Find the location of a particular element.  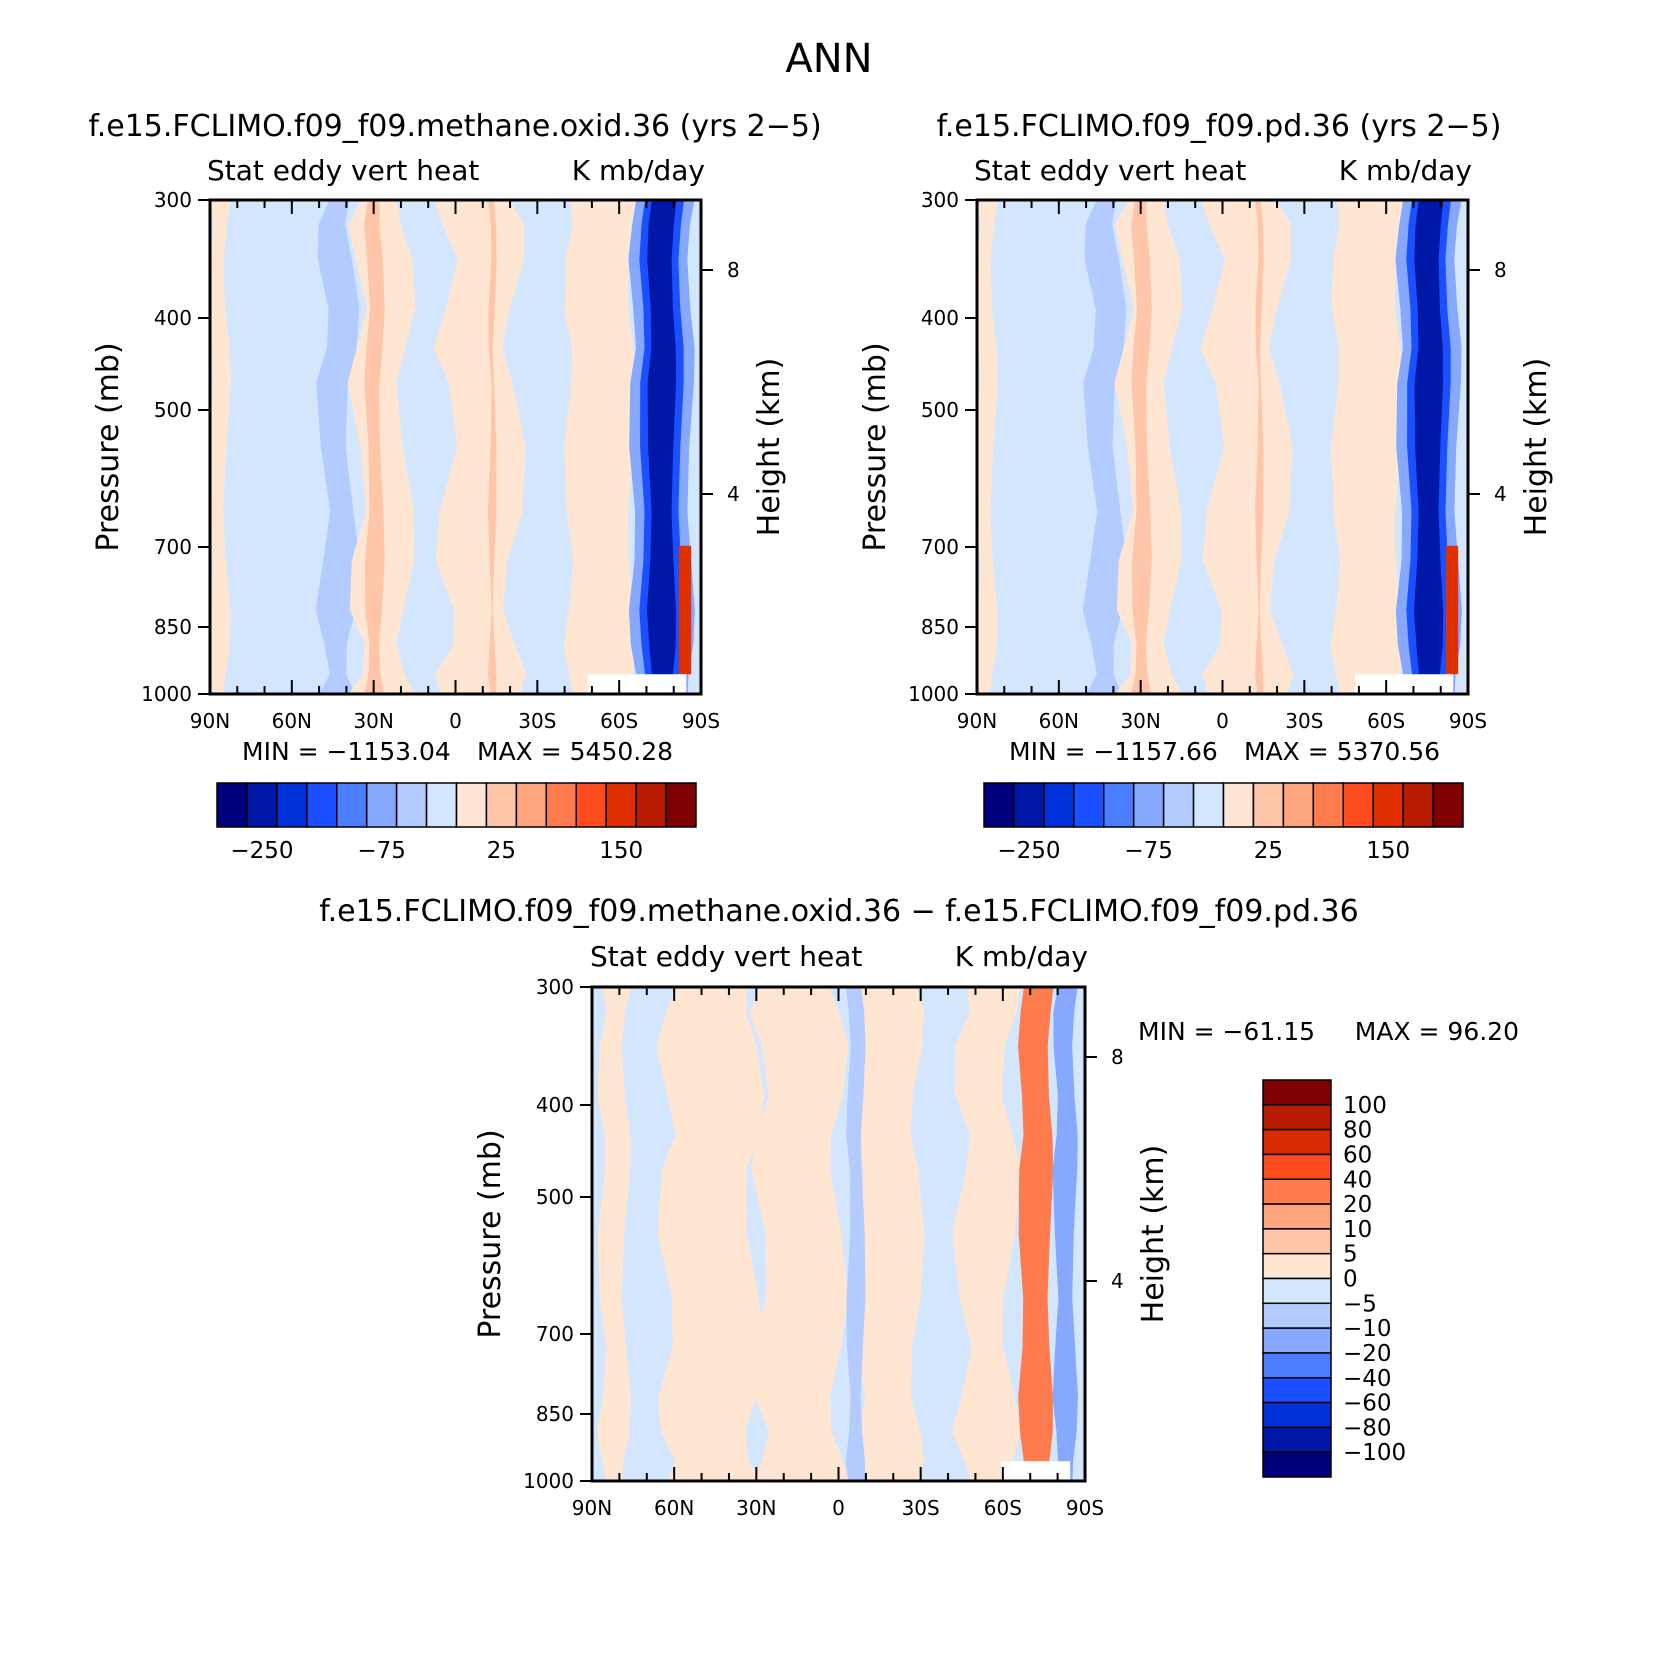

min-label: MIN = −61.15 is located at coordinates (1226, 1031).